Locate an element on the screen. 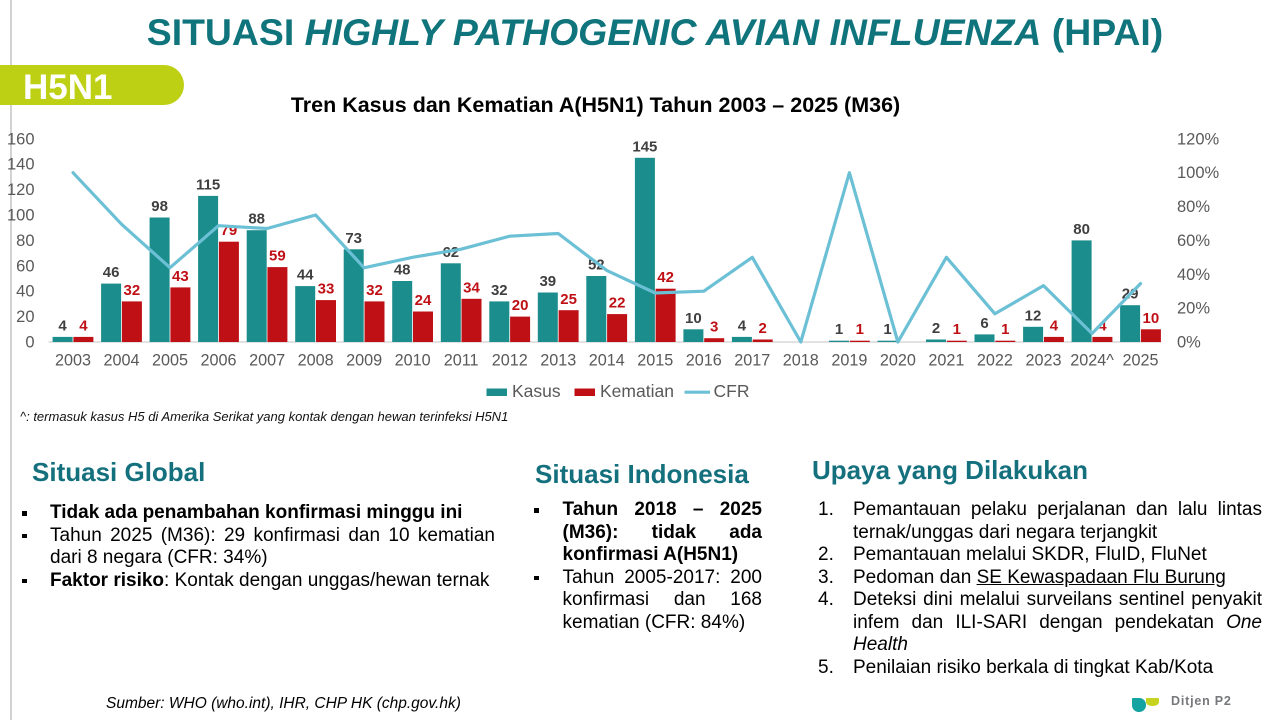 The image size is (1280, 720). svg-text: 2023 is located at coordinates (1043, 361).